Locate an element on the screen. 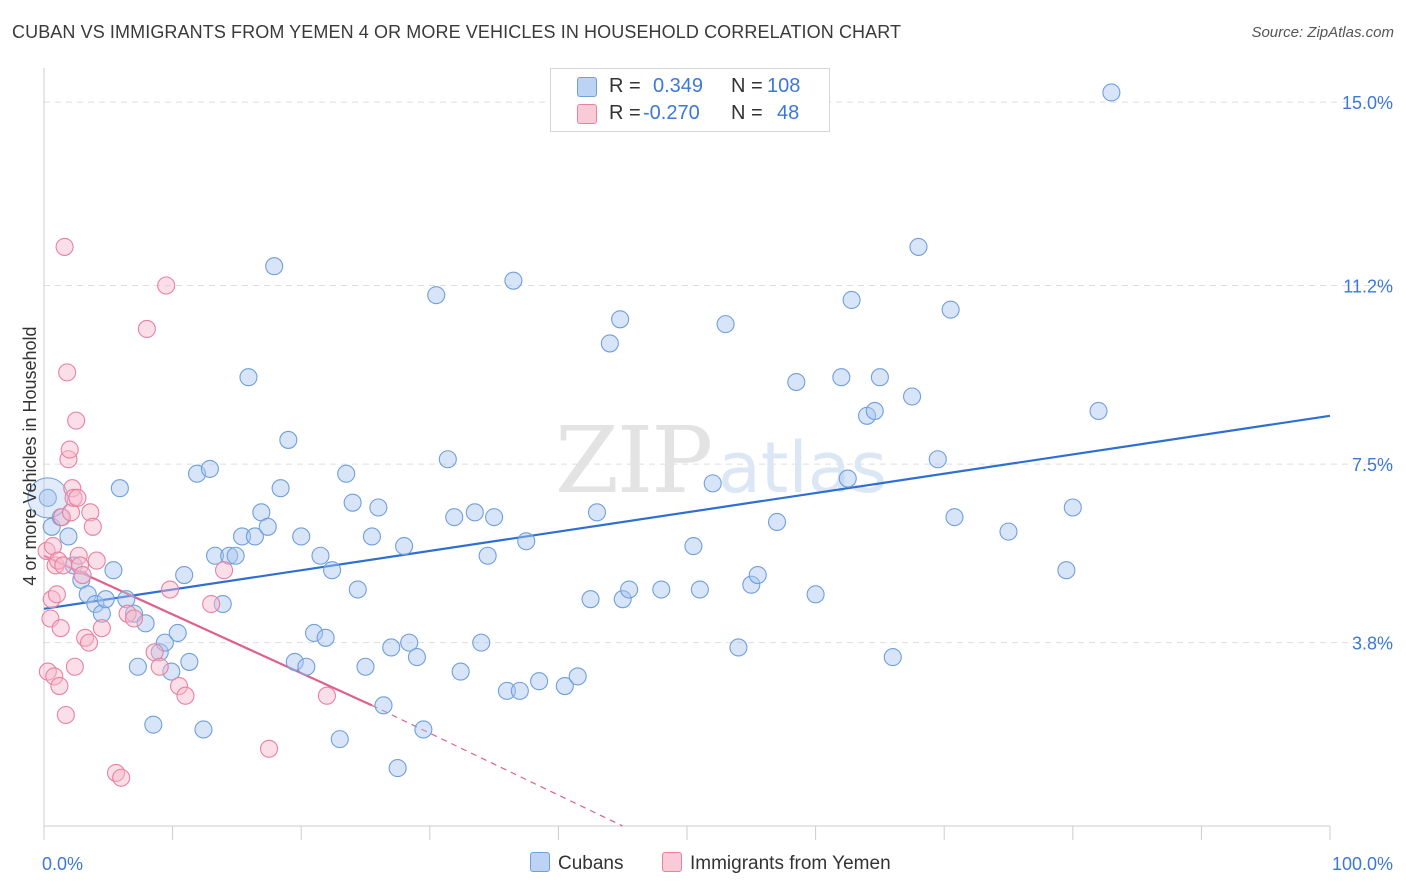 This screenshot has height=892, width=1406. legend-n-label: N = is located at coordinates (747, 86).